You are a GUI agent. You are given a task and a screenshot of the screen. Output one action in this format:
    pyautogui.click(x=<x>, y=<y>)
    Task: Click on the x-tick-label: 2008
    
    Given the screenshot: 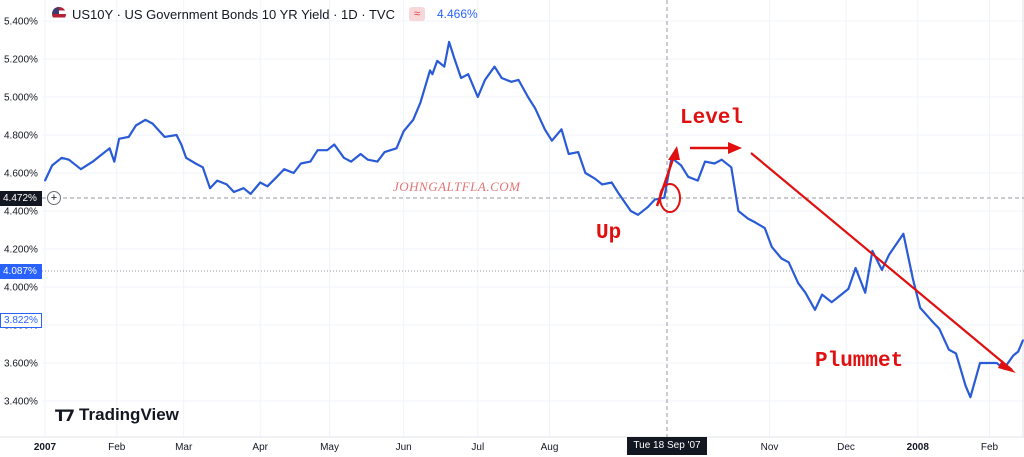 What is the action you would take?
    pyautogui.click(x=918, y=447)
    